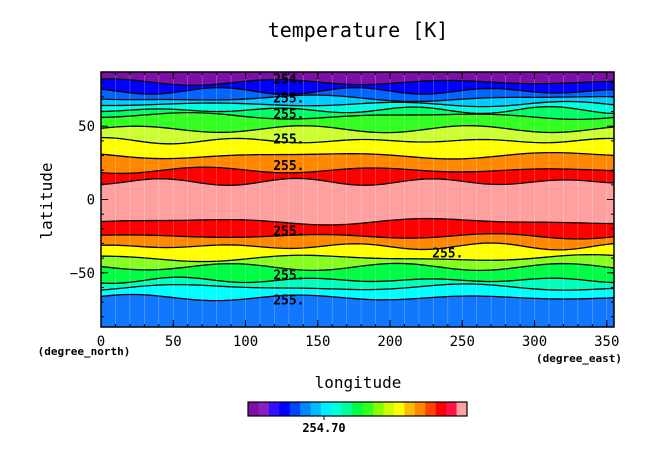 The height and width of the screenshot is (459, 659). I want to click on x-tick-label: 250, so click(462, 342).